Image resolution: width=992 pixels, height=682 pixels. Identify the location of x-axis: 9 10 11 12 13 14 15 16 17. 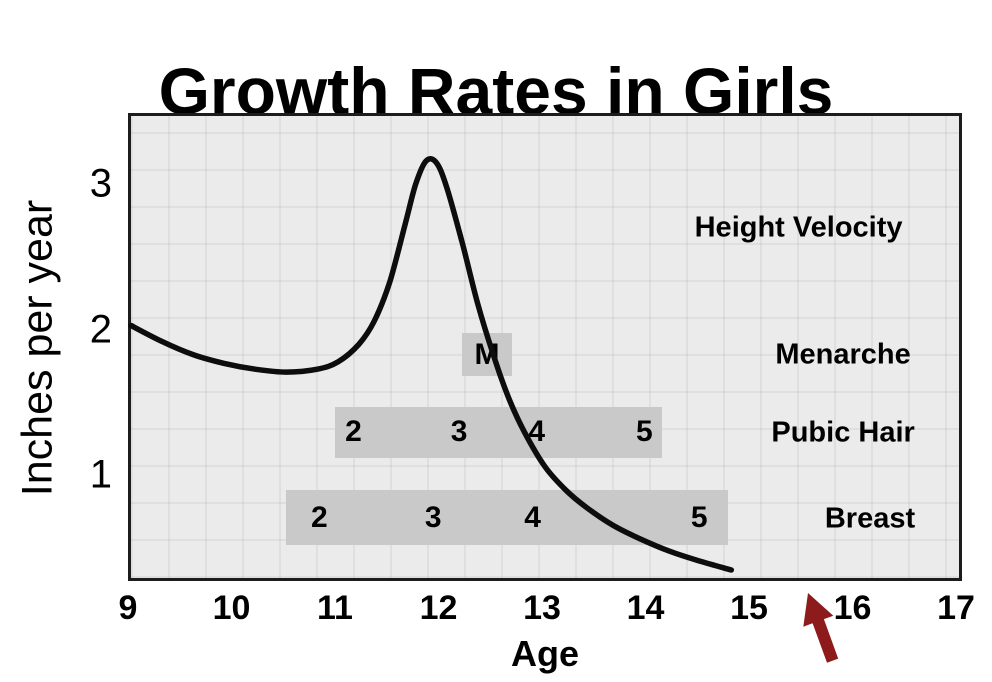
(547, 610).